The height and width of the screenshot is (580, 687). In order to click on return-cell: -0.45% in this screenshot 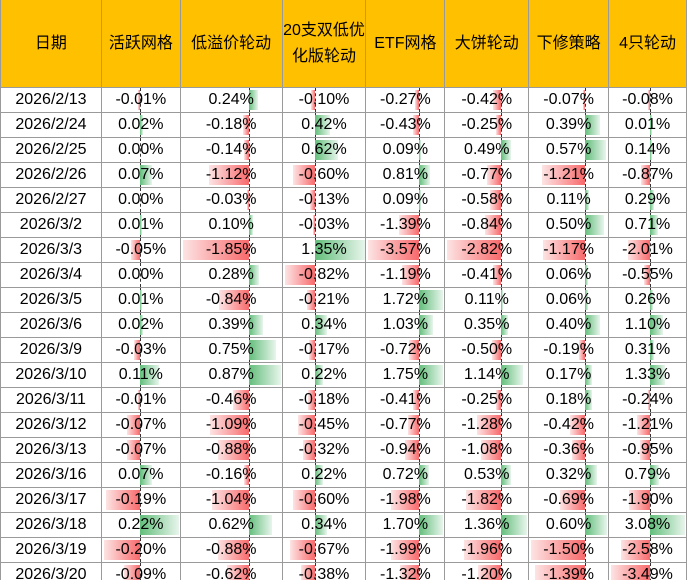, I will do `click(324, 425)`.